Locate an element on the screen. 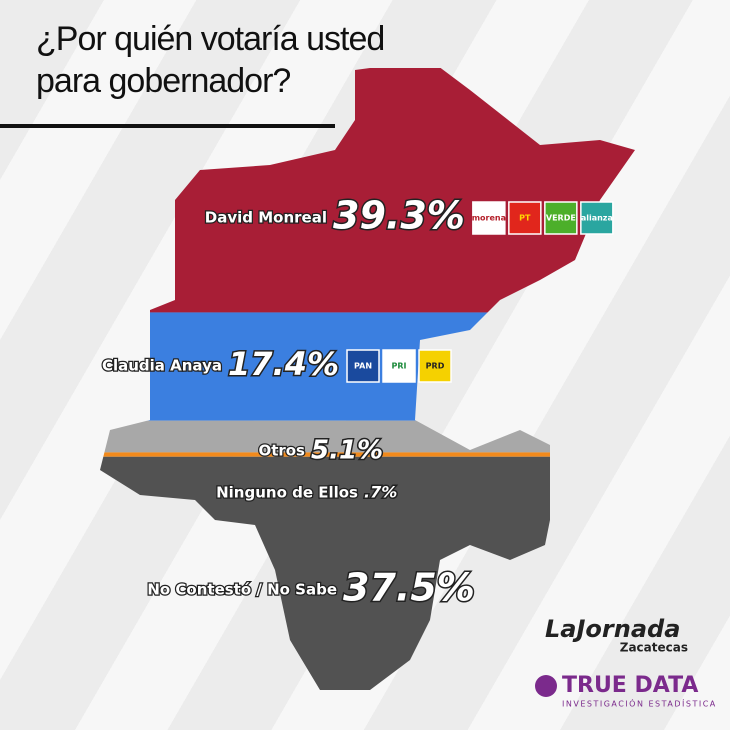 This screenshot has width=730, height=730. party-logo-text: alianza is located at coordinates (597, 218).